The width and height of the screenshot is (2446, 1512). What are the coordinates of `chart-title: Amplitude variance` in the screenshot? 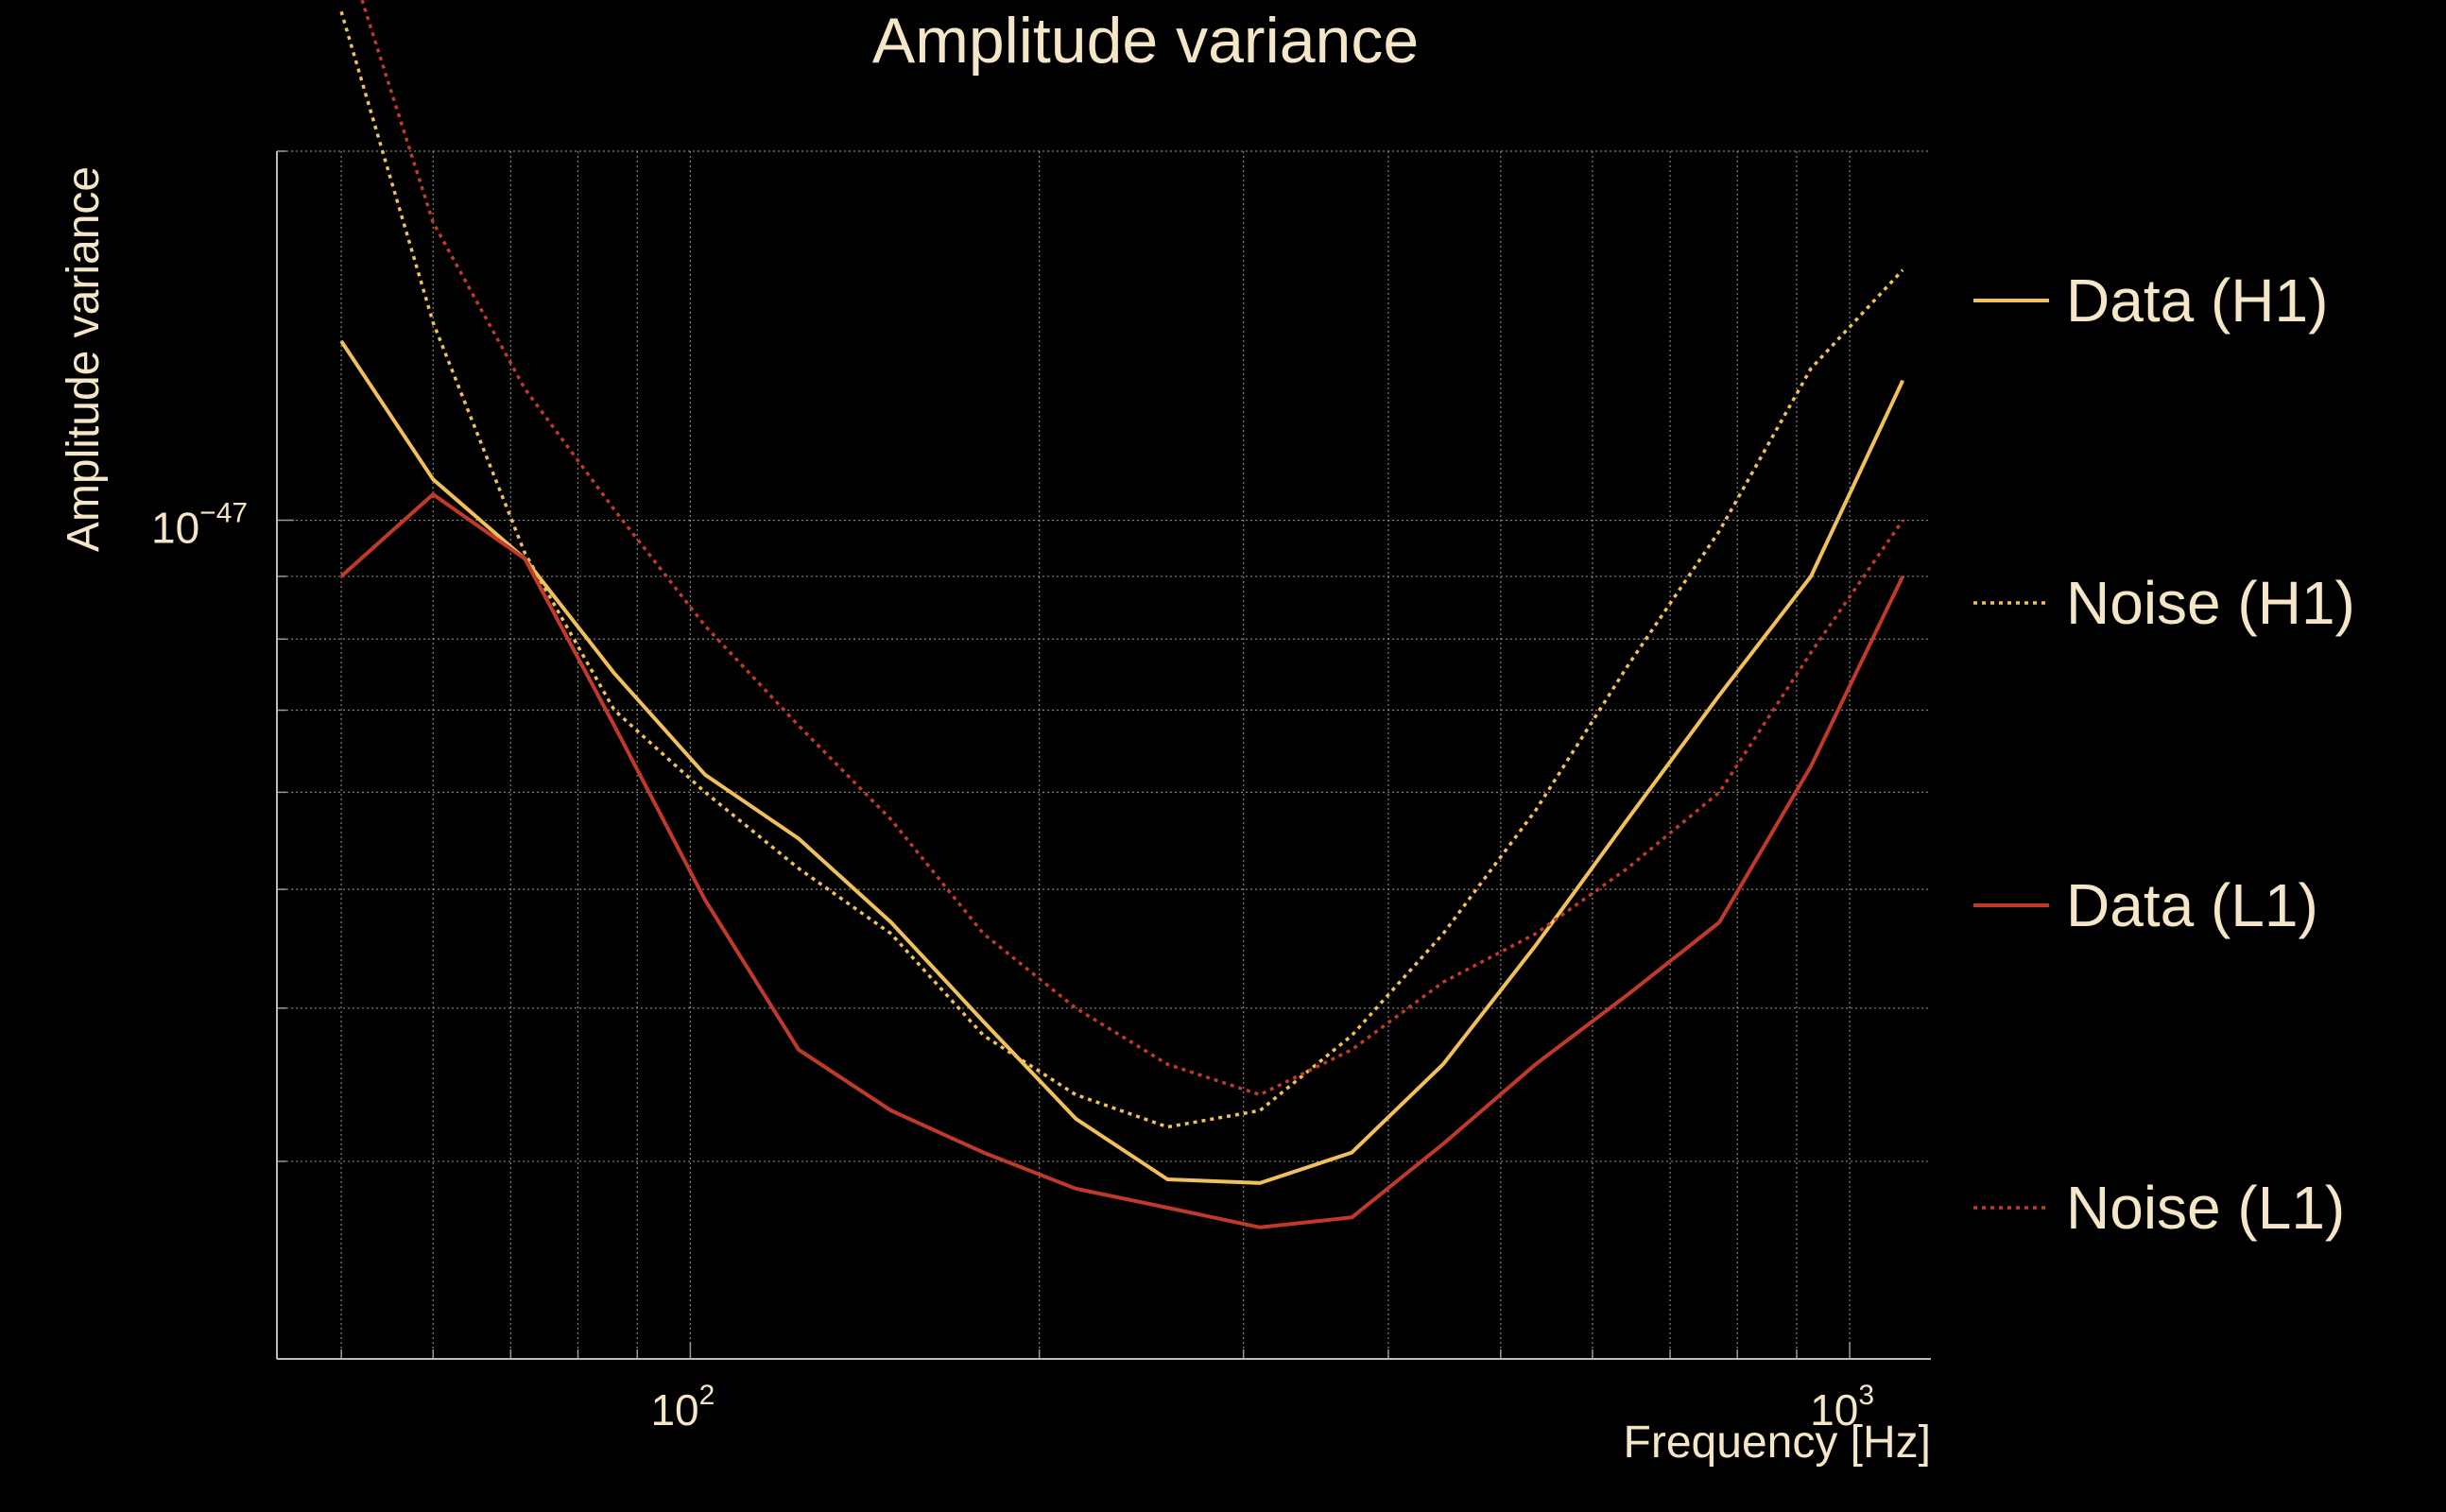 It's located at (1145, 41).